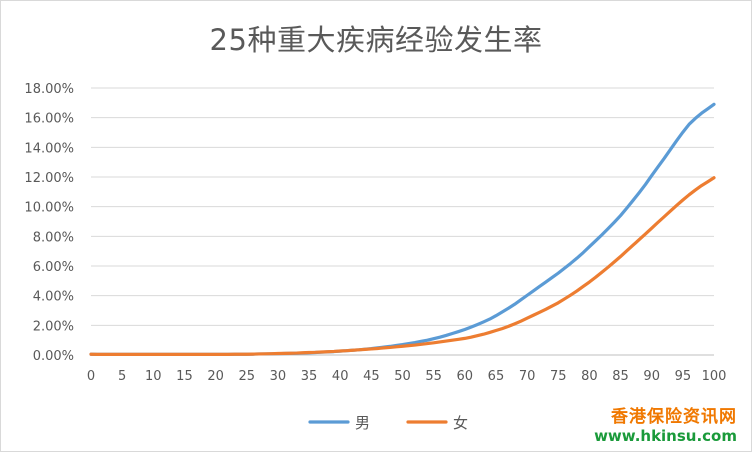 This screenshot has height=452, width=752. What do you see at coordinates (184, 376) in the screenshot?
I see `x-tick-label: 15` at bounding box center [184, 376].